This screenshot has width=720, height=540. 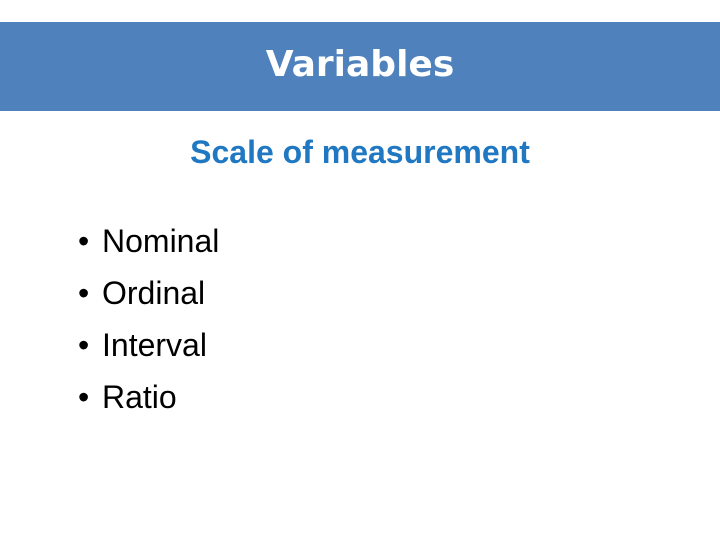 I want to click on list-item: • Interval, so click(x=148, y=345).